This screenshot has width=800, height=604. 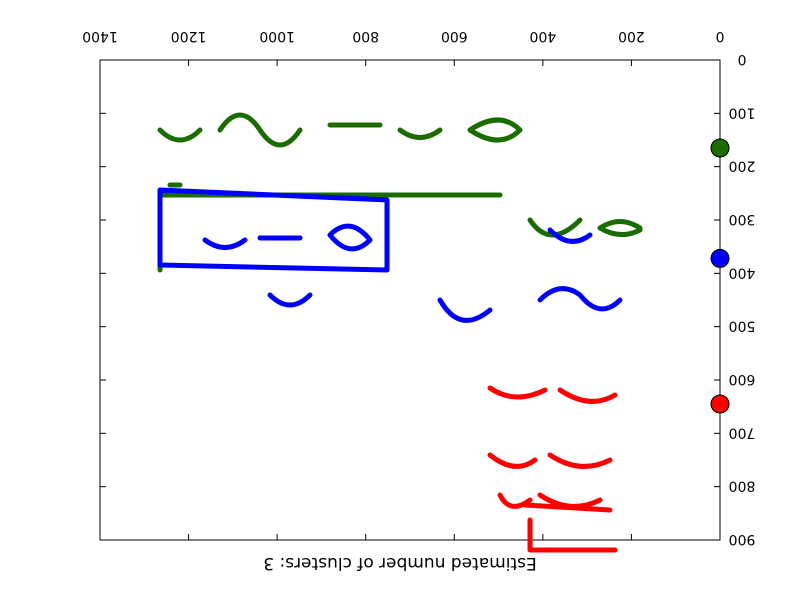 What do you see at coordinates (742, 272) in the screenshot?
I see `y-tick-label: 400` at bounding box center [742, 272].